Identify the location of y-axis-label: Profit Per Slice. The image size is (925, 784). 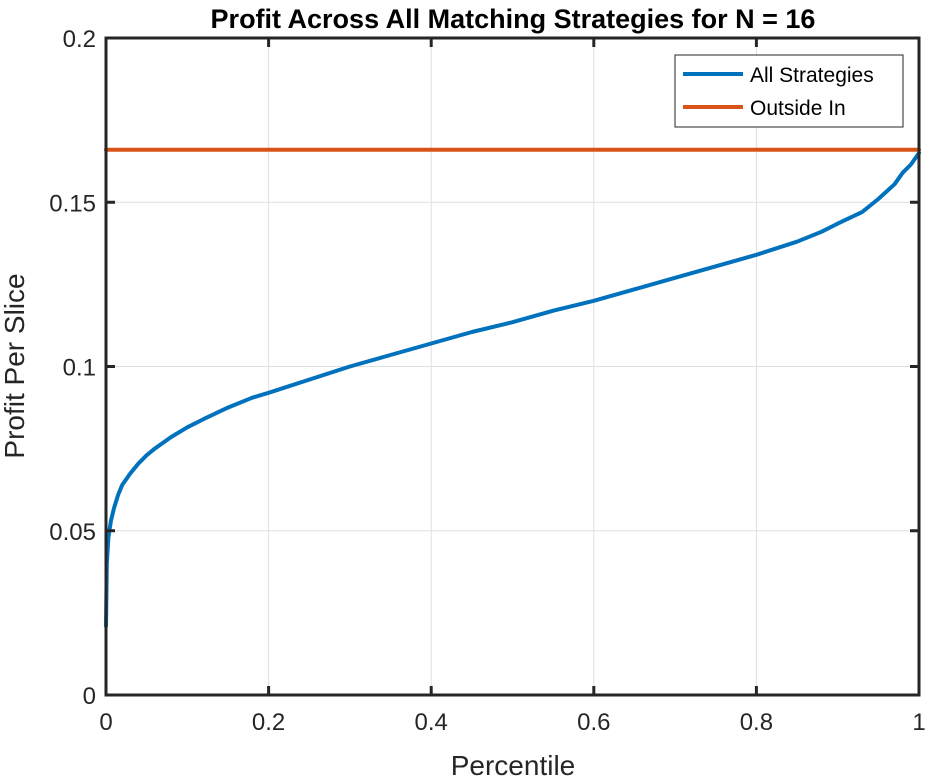
(15, 365).